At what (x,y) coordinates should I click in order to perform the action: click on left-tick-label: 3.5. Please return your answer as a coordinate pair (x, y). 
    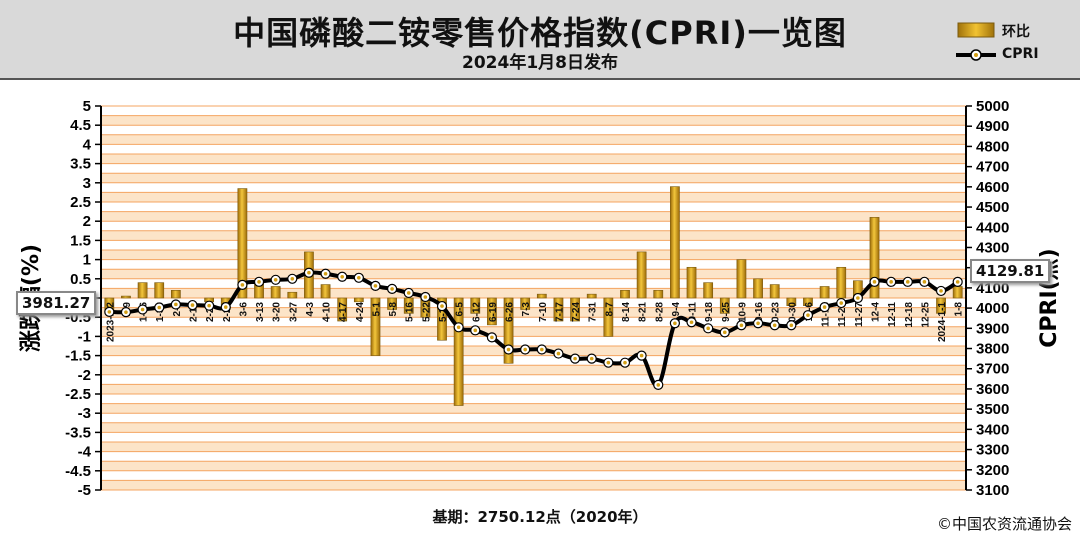
    Looking at the image, I should click on (80, 164).